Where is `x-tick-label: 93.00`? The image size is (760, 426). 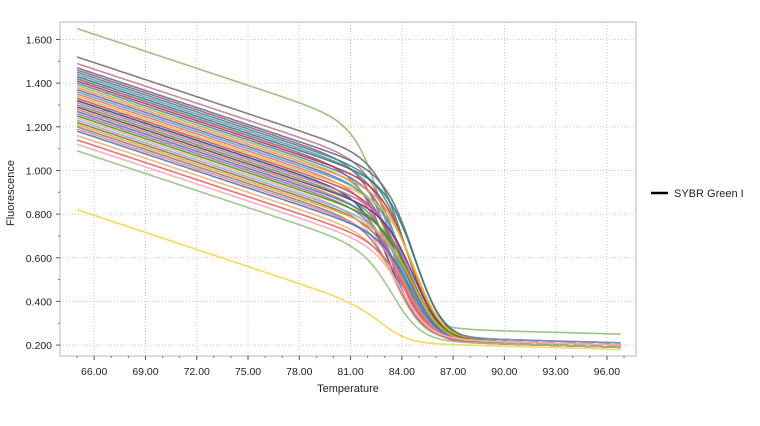 x-tick-label: 93.00 is located at coordinates (556, 372).